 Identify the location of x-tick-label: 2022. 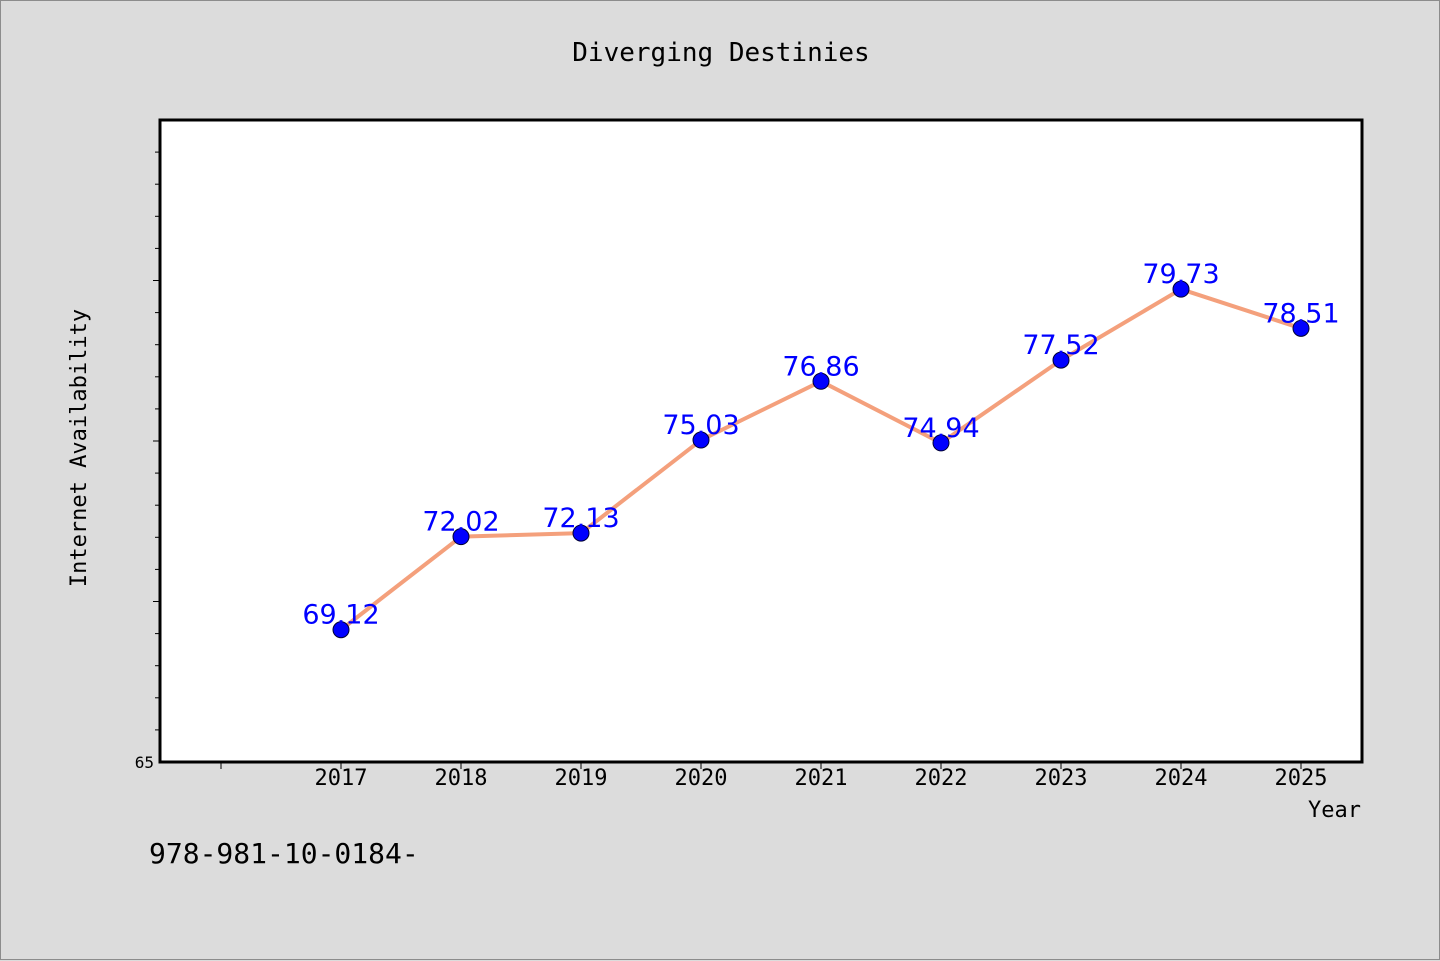
(941, 778).